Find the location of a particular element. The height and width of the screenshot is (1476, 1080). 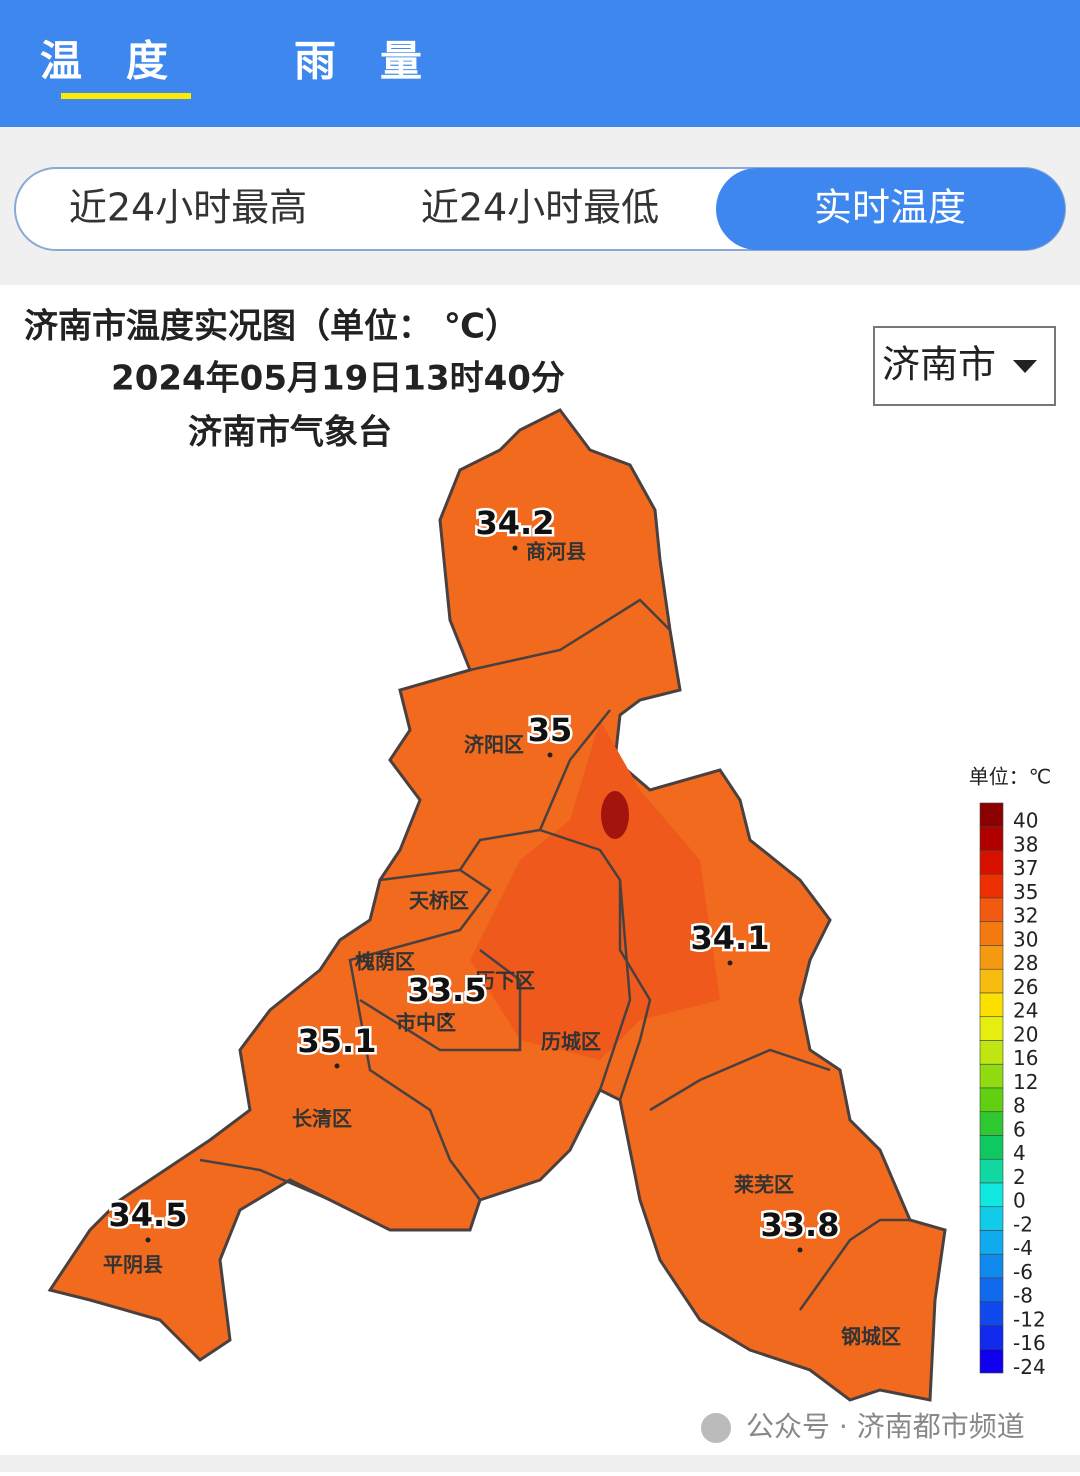

legend-unit: 单位：℃ is located at coordinates (1010, 777).